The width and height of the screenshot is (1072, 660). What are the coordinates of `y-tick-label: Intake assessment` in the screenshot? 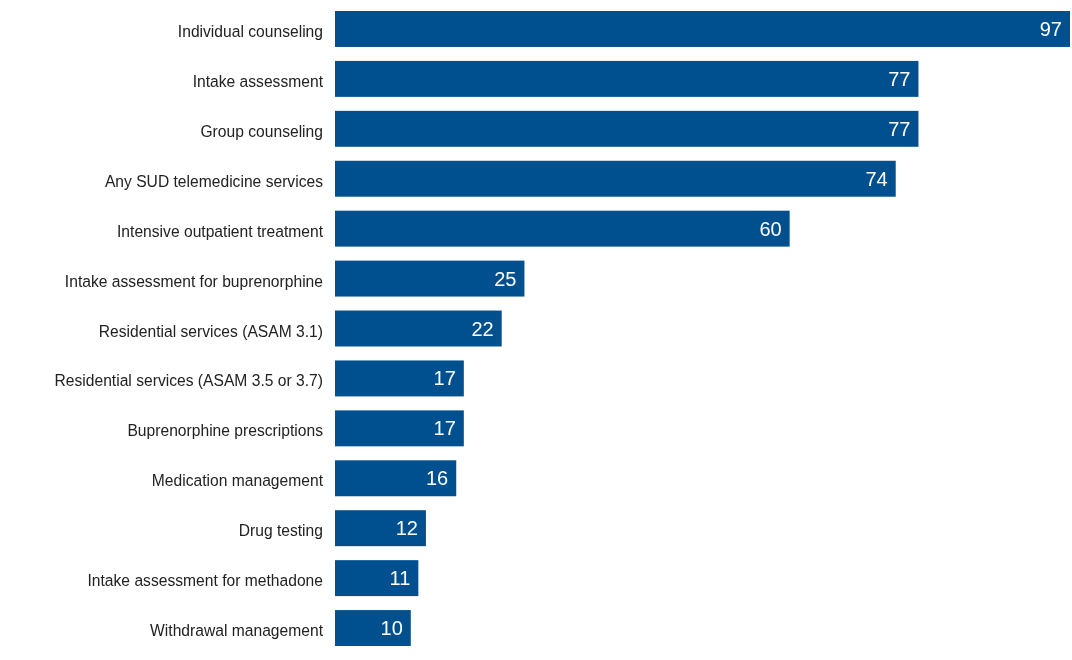 It's located at (258, 81).